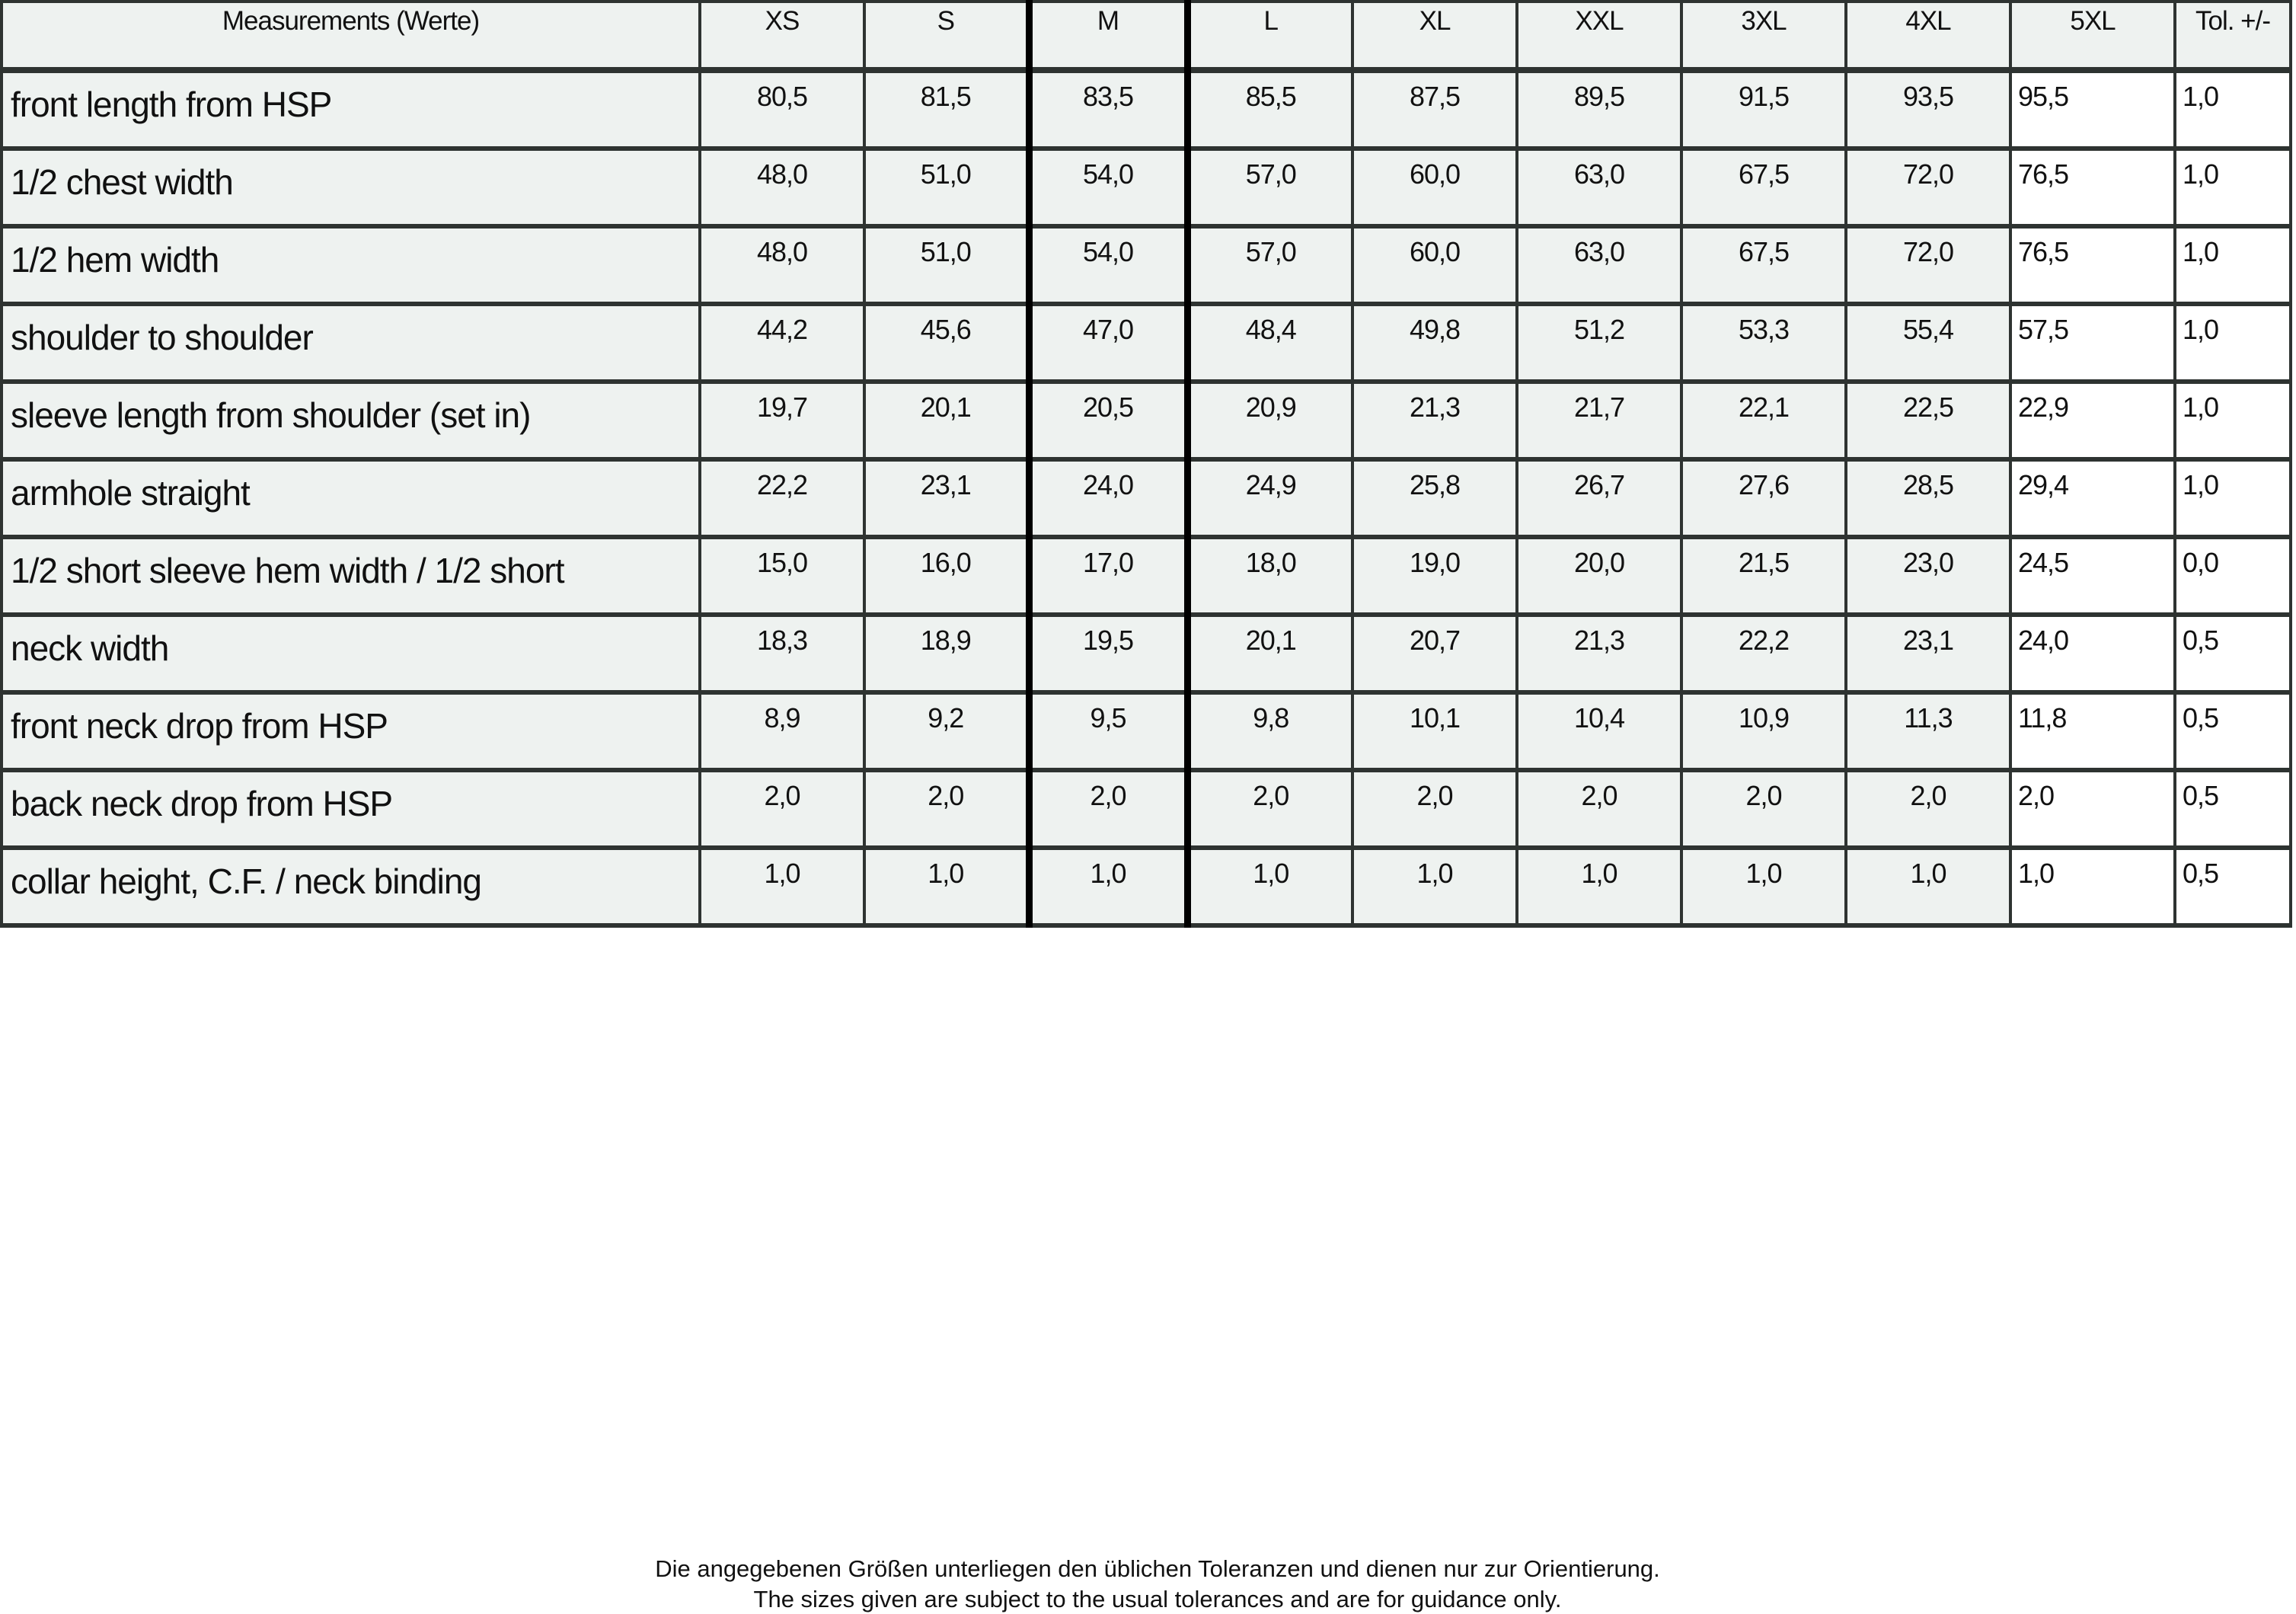 The image size is (2296, 1614). What do you see at coordinates (782, 265) in the screenshot?
I see `value-cell: 48,0` at bounding box center [782, 265].